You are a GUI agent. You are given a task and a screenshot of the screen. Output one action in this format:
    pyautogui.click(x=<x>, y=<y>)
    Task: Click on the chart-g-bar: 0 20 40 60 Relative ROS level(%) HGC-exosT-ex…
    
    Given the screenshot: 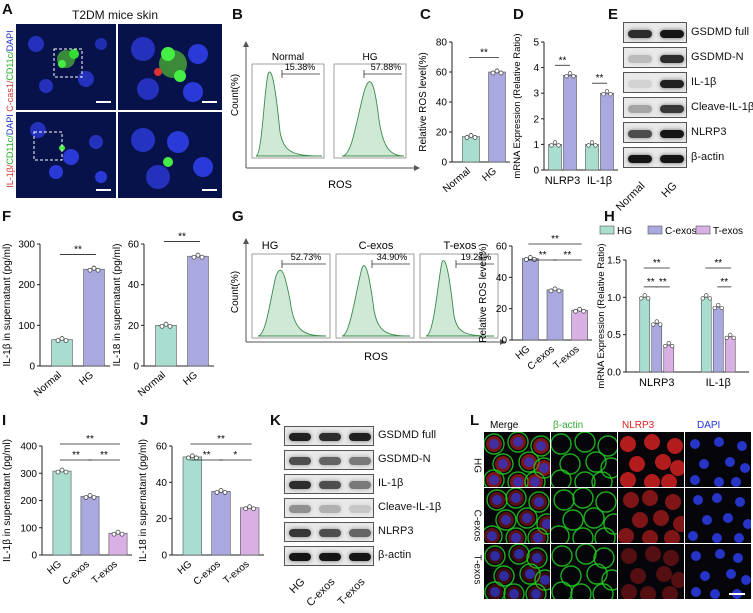 What is the action you would take?
    pyautogui.click(x=535, y=303)
    